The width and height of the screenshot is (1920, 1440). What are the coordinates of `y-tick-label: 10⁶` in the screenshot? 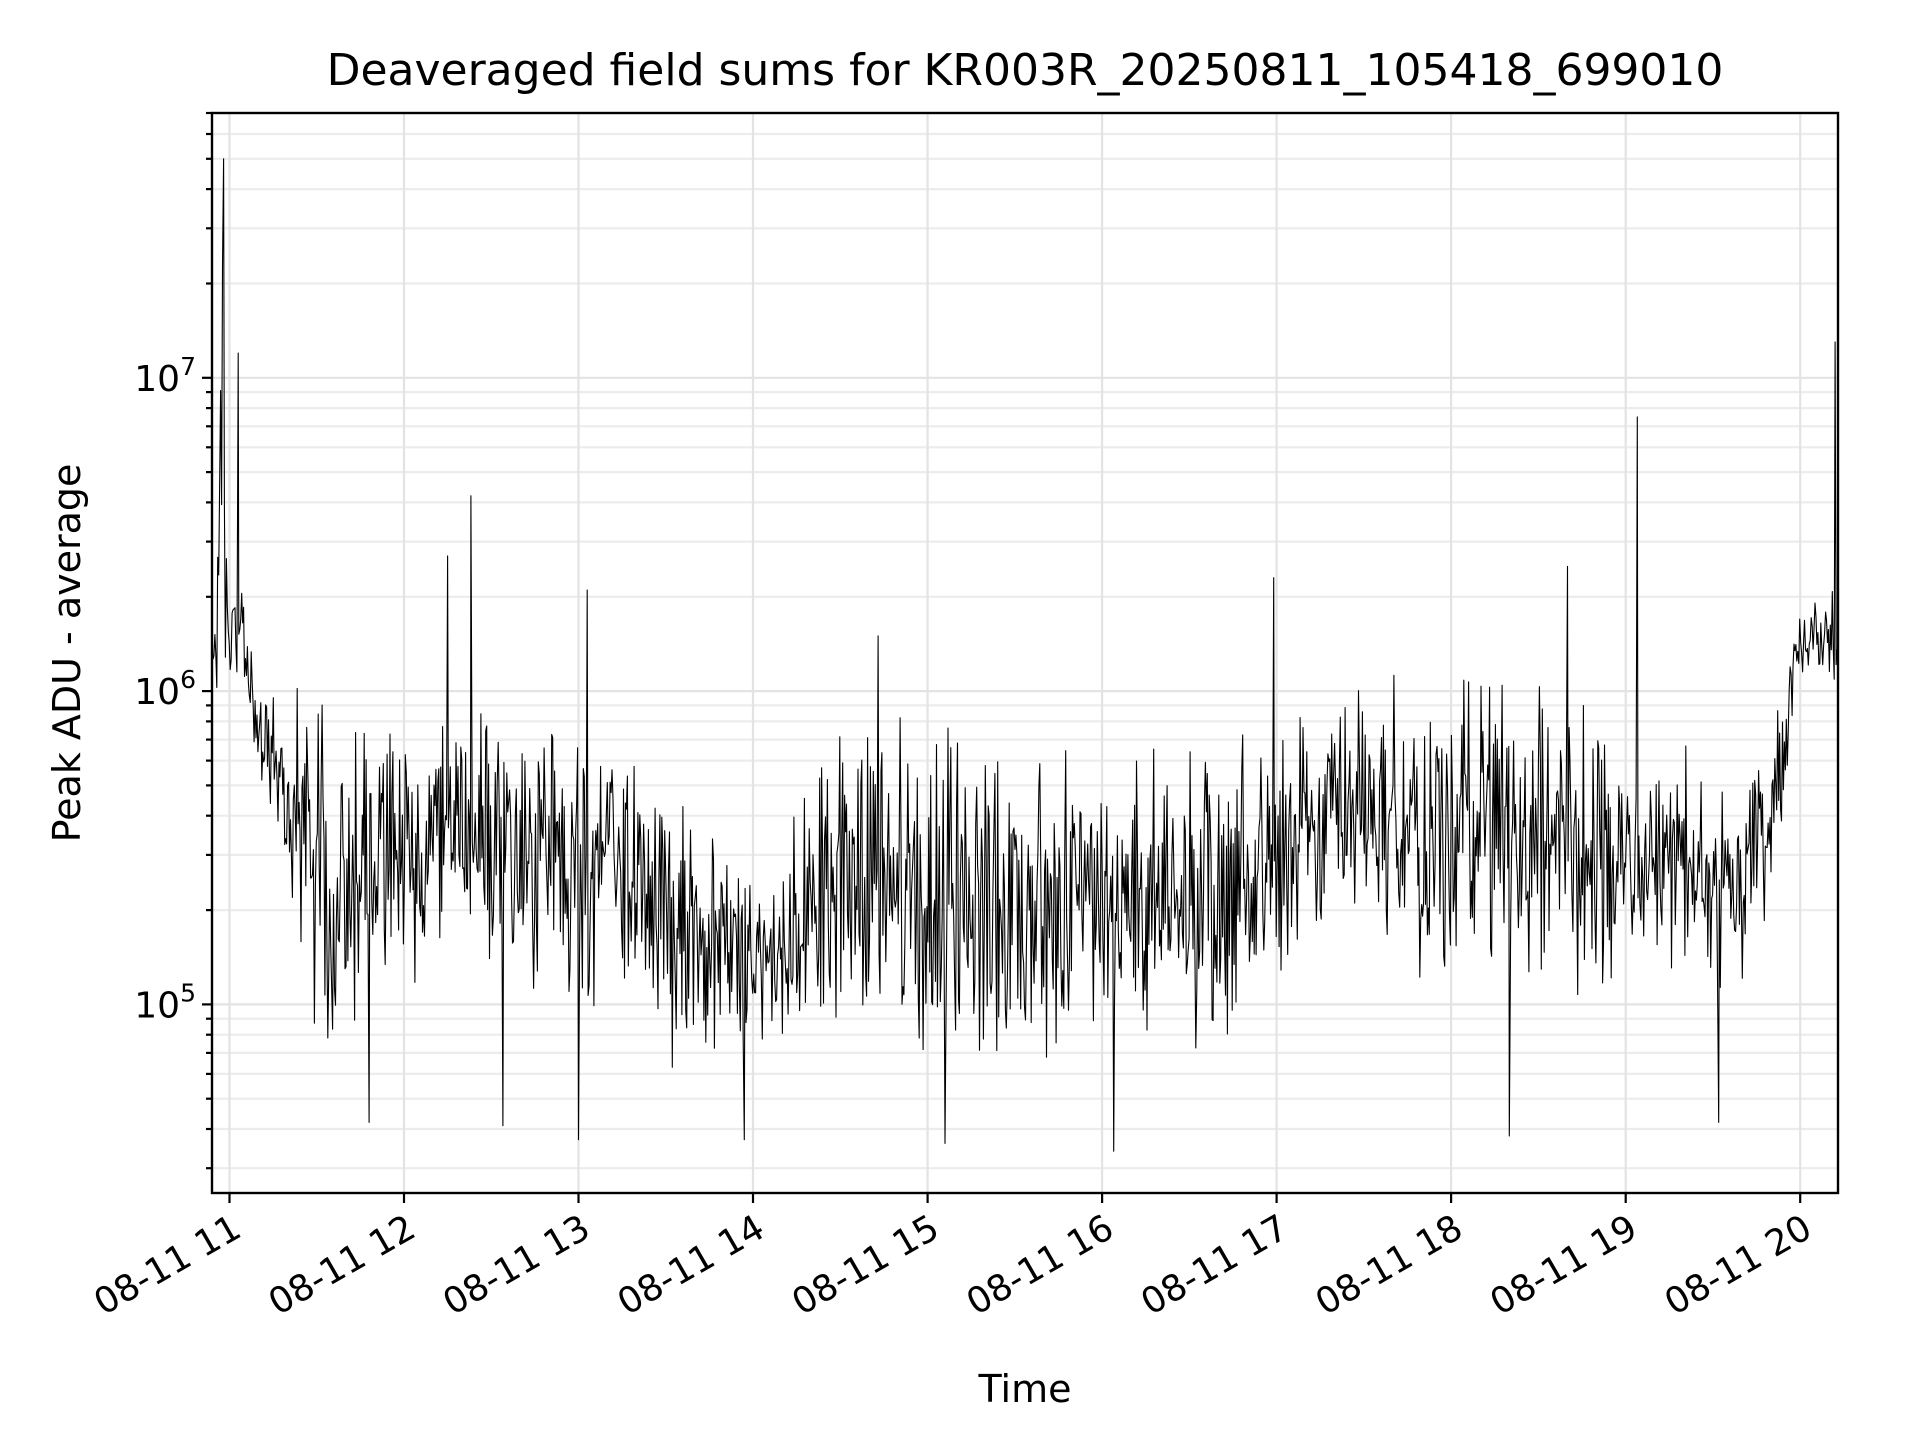 It's located at (165, 689).